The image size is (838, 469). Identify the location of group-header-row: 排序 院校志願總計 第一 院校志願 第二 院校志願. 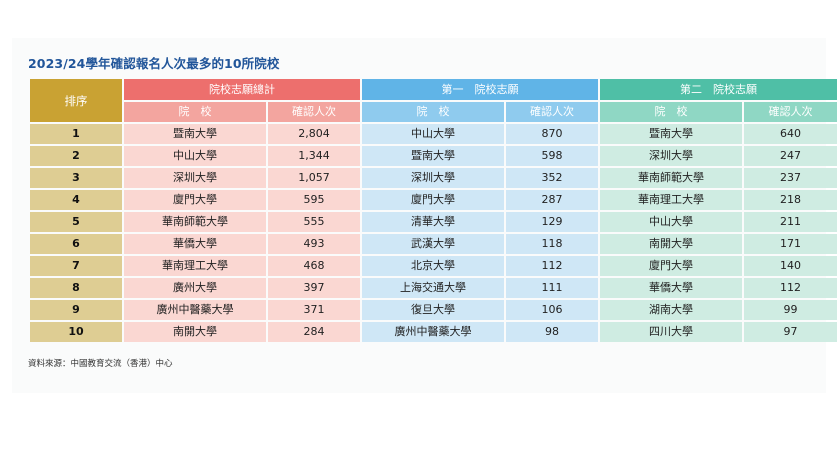
(433, 100).